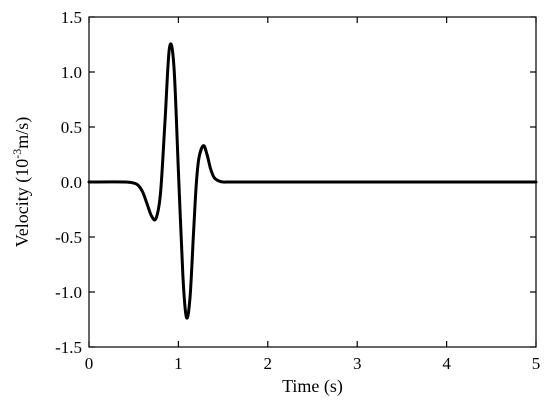  Describe the element at coordinates (68, 237) in the screenshot. I see `y-tick-label: -0.5` at that location.